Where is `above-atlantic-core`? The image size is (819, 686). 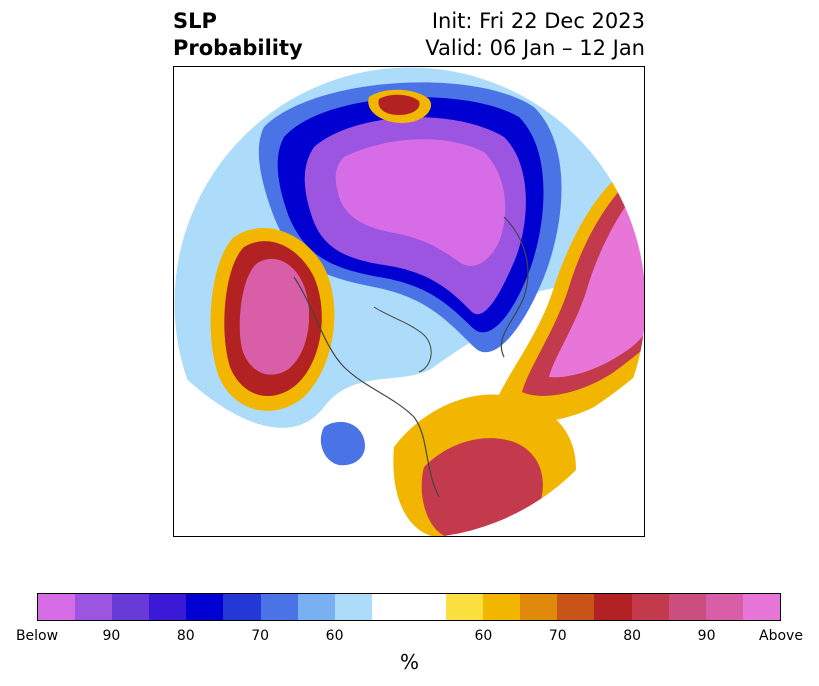 above-atlantic-core is located at coordinates (596, 280).